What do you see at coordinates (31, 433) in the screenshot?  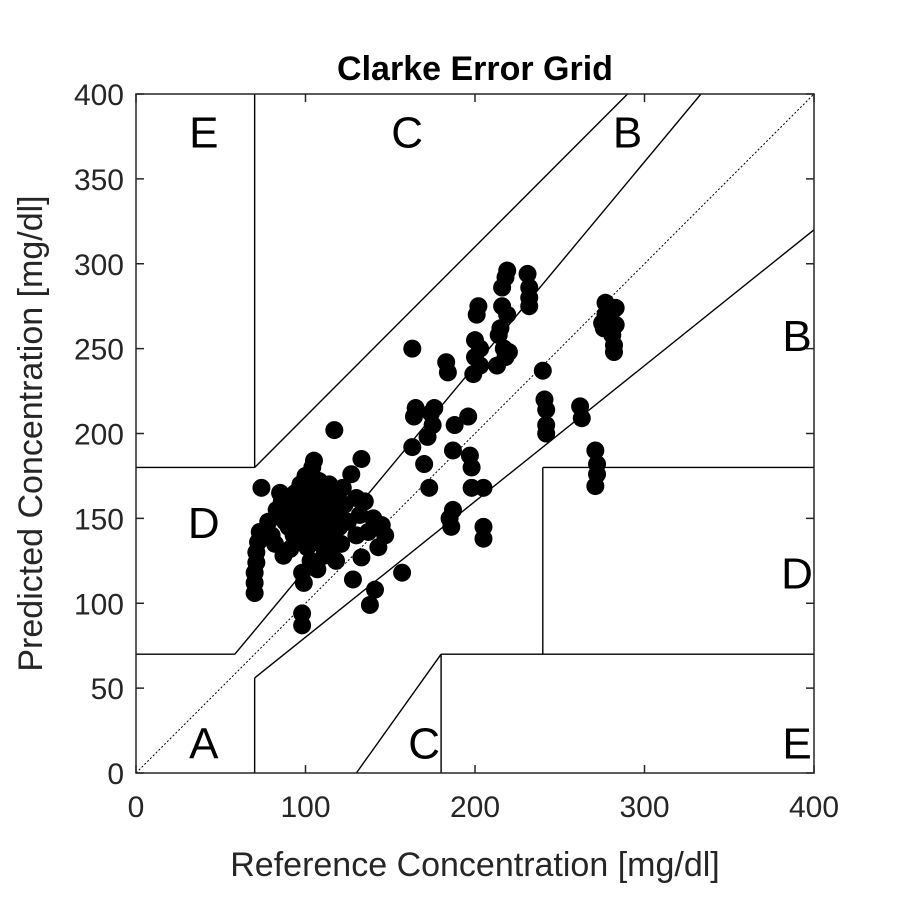 I see `y-axis-label: Predicted Concentration [mg/dl]` at bounding box center [31, 433].